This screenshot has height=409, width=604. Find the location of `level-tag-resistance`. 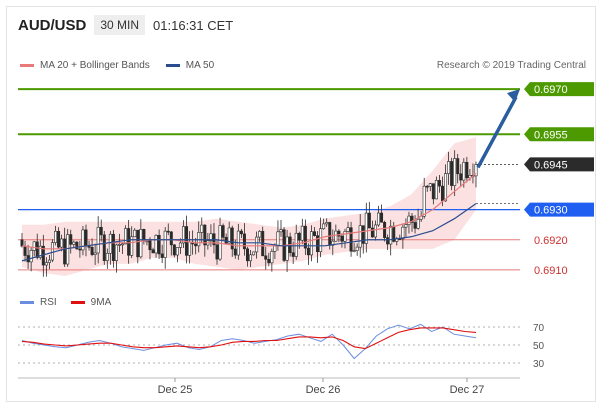

level-tag-resistance is located at coordinates (559, 134).